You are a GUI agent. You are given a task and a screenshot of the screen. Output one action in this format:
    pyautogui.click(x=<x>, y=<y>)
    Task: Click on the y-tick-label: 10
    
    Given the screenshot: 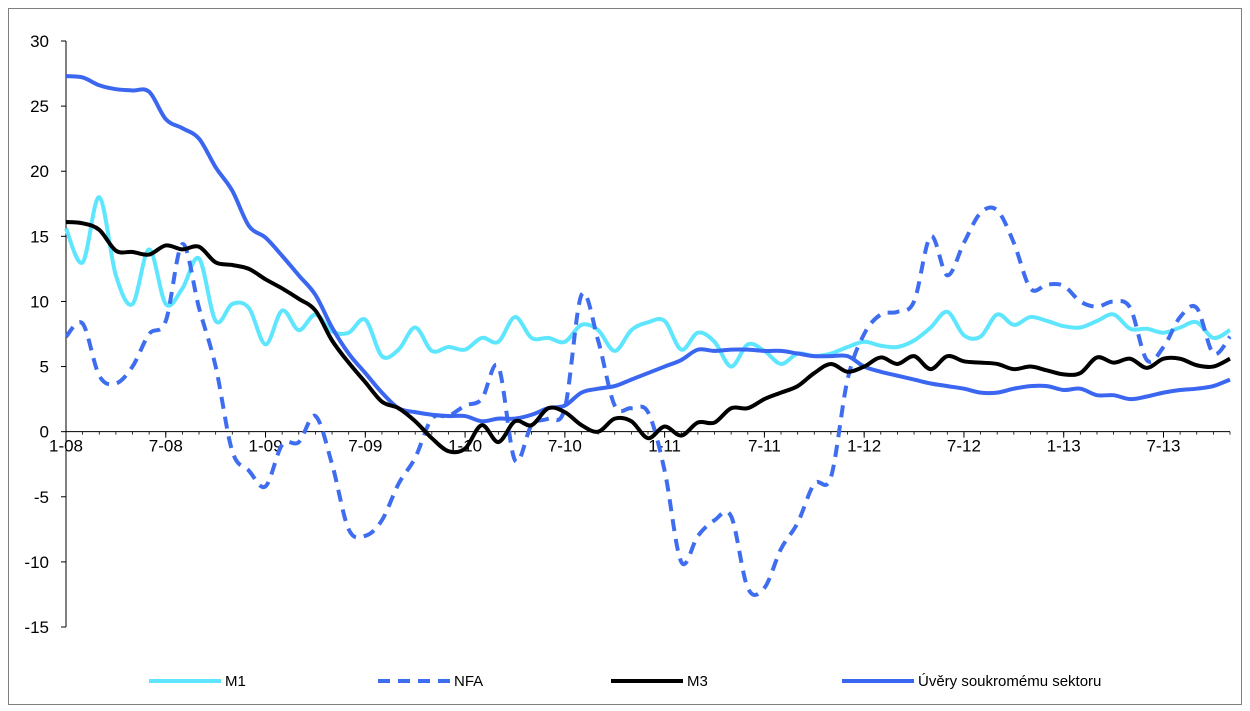 What is the action you would take?
    pyautogui.click(x=39, y=301)
    